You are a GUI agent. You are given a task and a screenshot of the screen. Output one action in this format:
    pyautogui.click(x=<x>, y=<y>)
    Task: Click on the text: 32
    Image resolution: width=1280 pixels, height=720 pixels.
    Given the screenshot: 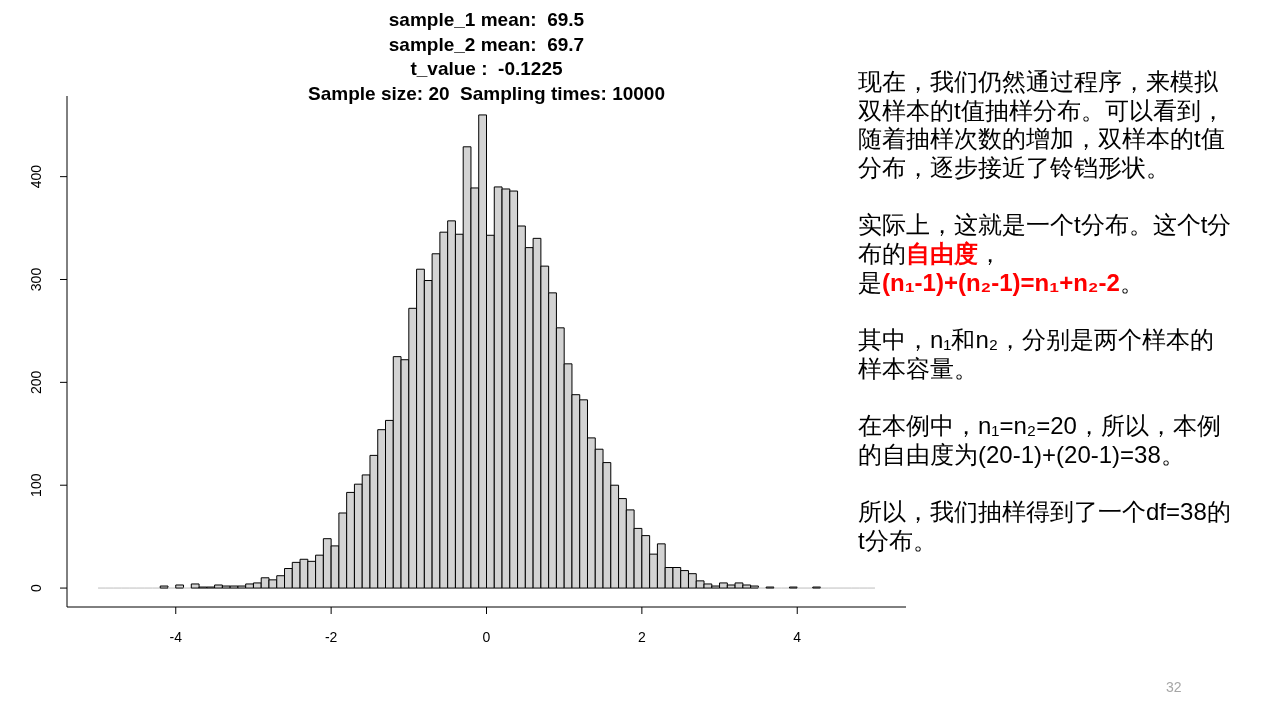 What is the action you would take?
    pyautogui.click(x=1174, y=687)
    